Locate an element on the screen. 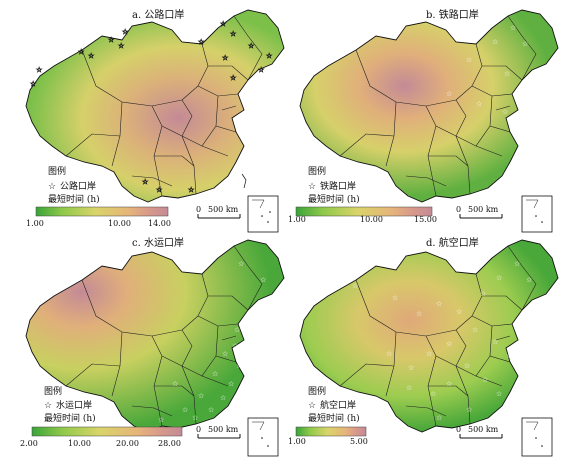 Image resolution: width=576 pixels, height=466 pixels. legend-item: 航空口岸 is located at coordinates (338, 405).